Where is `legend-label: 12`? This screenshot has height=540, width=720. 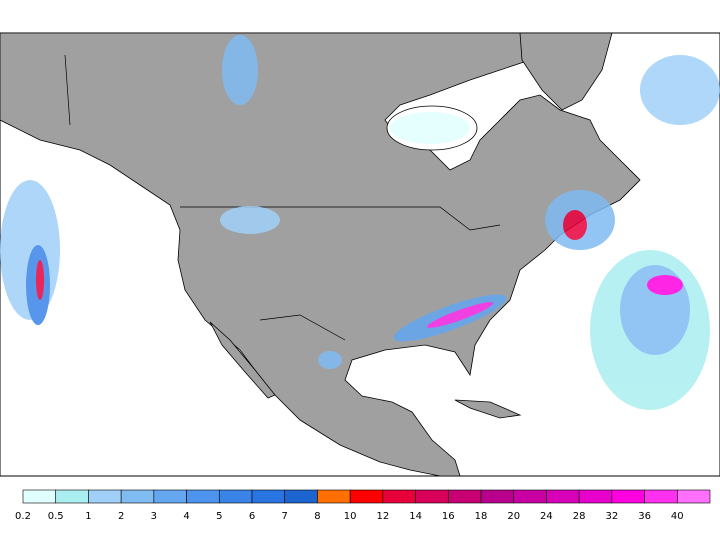
legend-label: 12 is located at coordinates (382, 516).